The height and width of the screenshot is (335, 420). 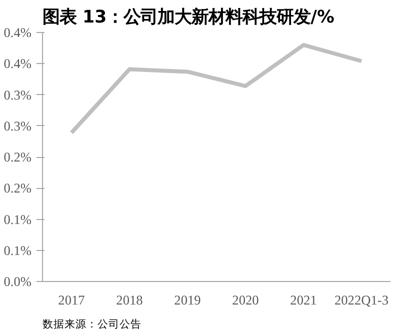 What do you see at coordinates (18, 281) in the screenshot?
I see `y-tick-label: 0.0%` at bounding box center [18, 281].